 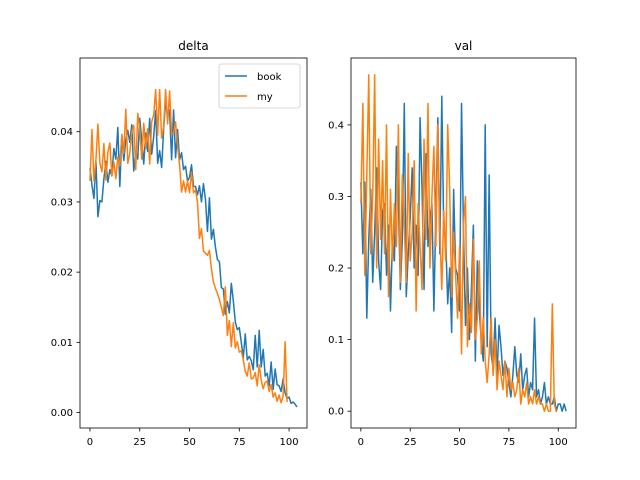 I want to click on y-tick-label: 0.02, so click(x=62, y=273).